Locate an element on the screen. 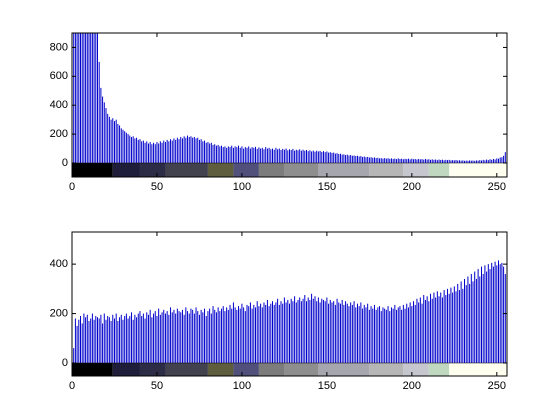  y-tick-label: 600 is located at coordinates (59, 76).